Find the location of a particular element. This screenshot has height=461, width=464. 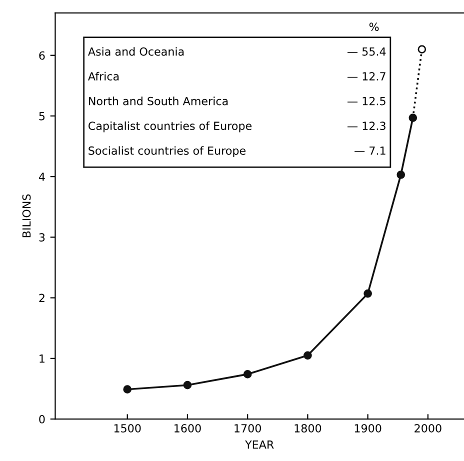

x-tick-label: 1500 is located at coordinates (127, 428).